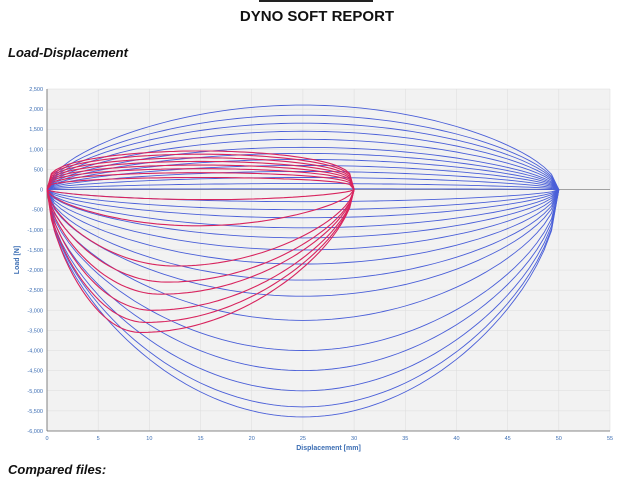 The width and height of the screenshot is (634, 479). What do you see at coordinates (456, 439) in the screenshot?
I see `x-tick-label: 40` at bounding box center [456, 439].